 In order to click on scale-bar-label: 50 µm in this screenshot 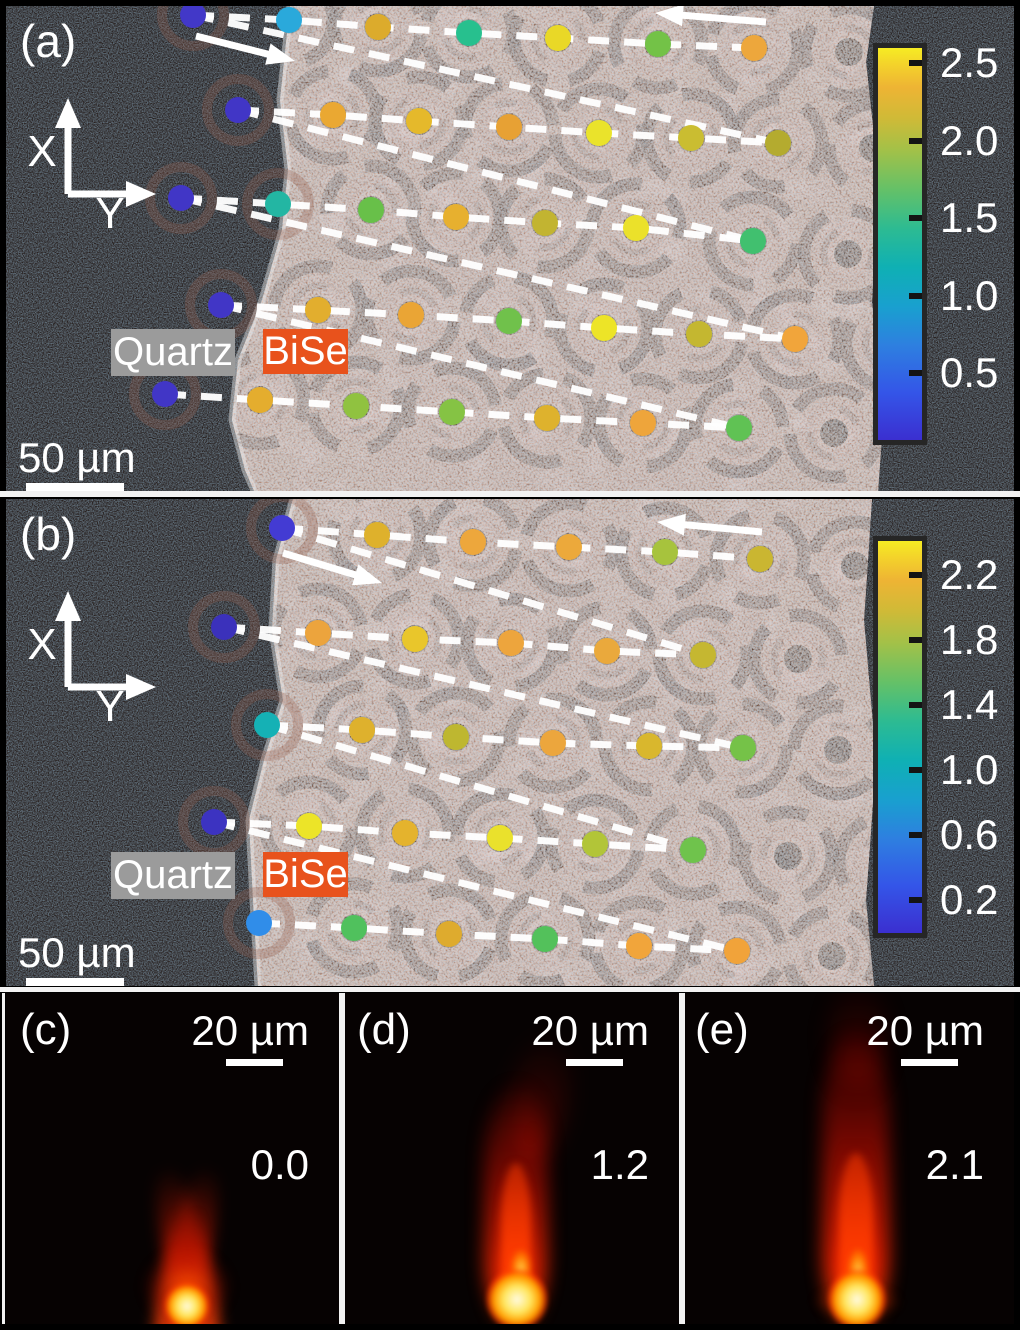, I will do `click(77, 457)`.